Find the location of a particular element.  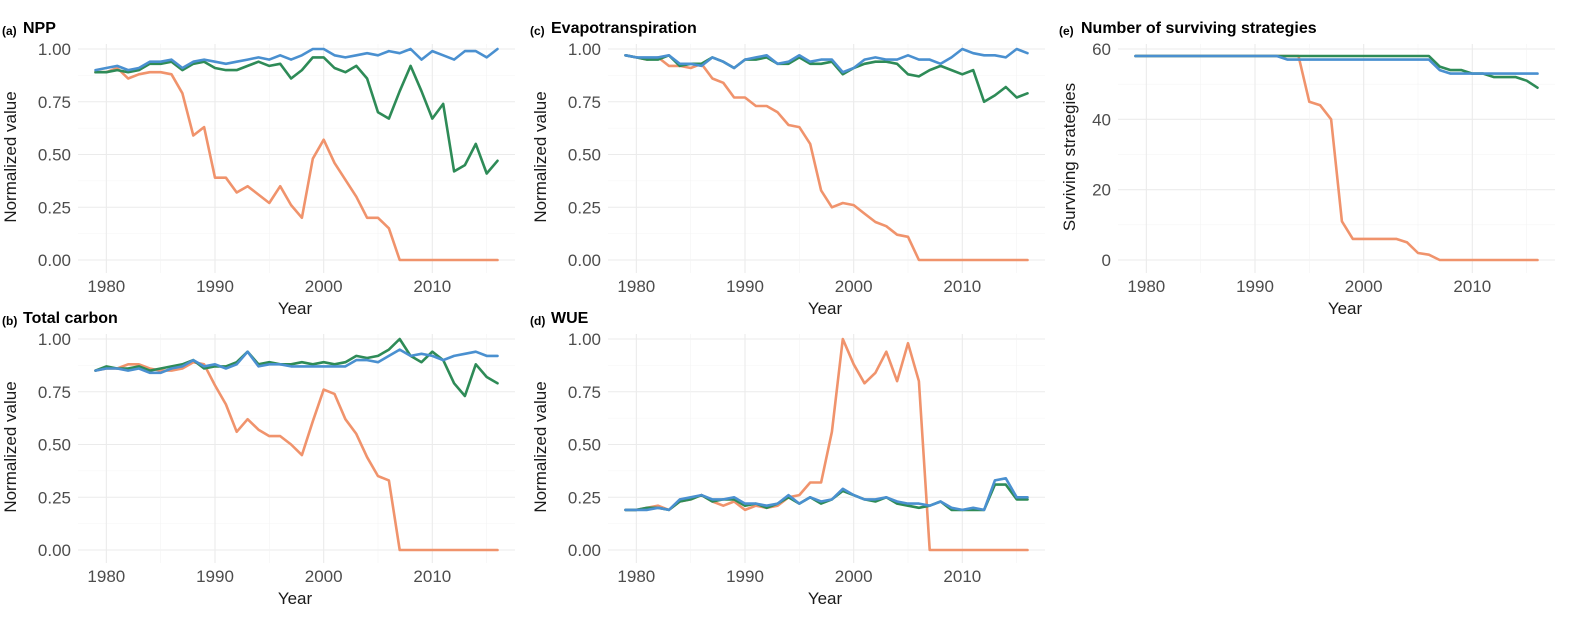

panel-title: Total carbon is located at coordinates (70, 318).